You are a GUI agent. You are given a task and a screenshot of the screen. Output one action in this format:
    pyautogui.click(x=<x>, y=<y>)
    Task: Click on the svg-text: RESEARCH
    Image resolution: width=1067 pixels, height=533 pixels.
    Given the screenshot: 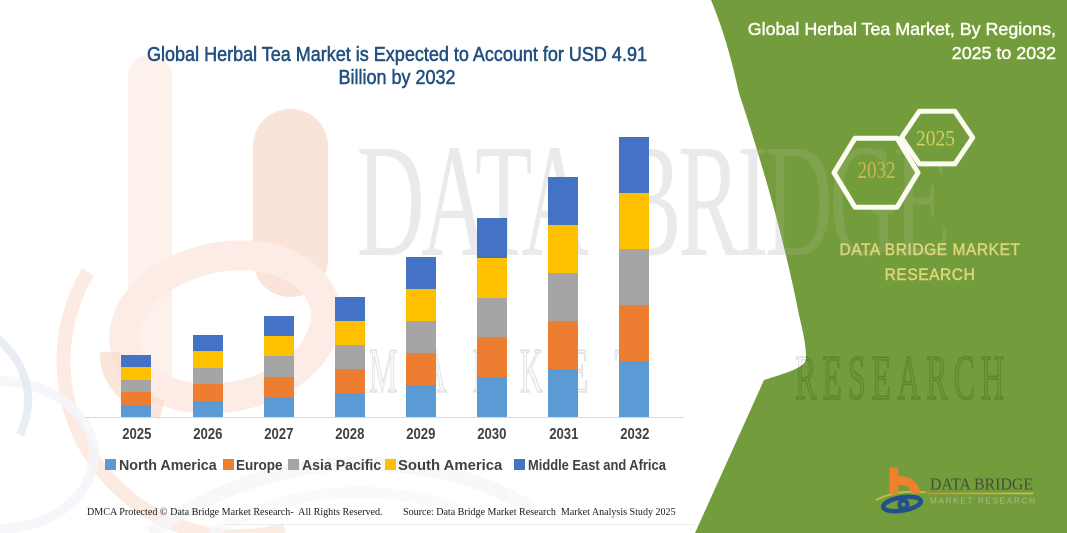 What is the action you would take?
    pyautogui.click(x=902, y=377)
    